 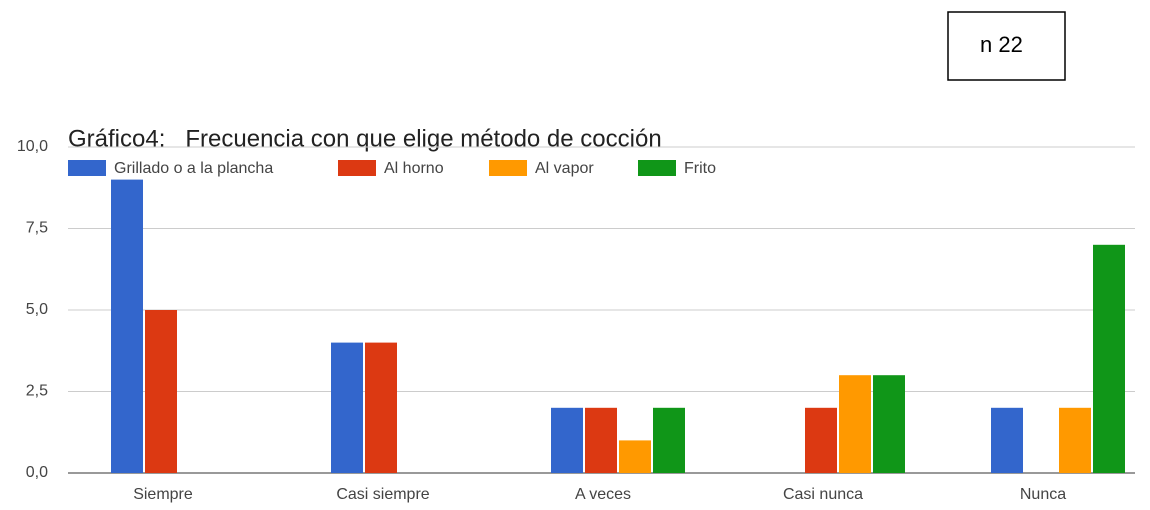 What do you see at coordinates (163, 494) in the screenshot?
I see `x-tick-label: Siempre` at bounding box center [163, 494].